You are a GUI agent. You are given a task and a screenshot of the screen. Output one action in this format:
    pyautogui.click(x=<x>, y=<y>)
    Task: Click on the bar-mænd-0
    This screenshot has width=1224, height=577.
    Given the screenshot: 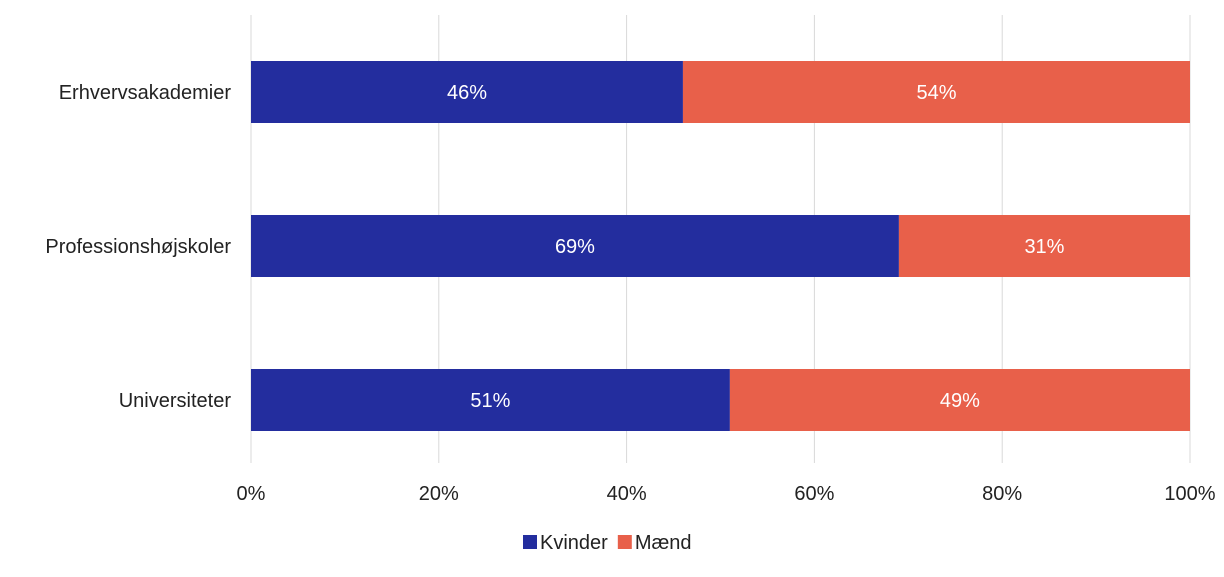 What is the action you would take?
    pyautogui.click(x=936, y=92)
    